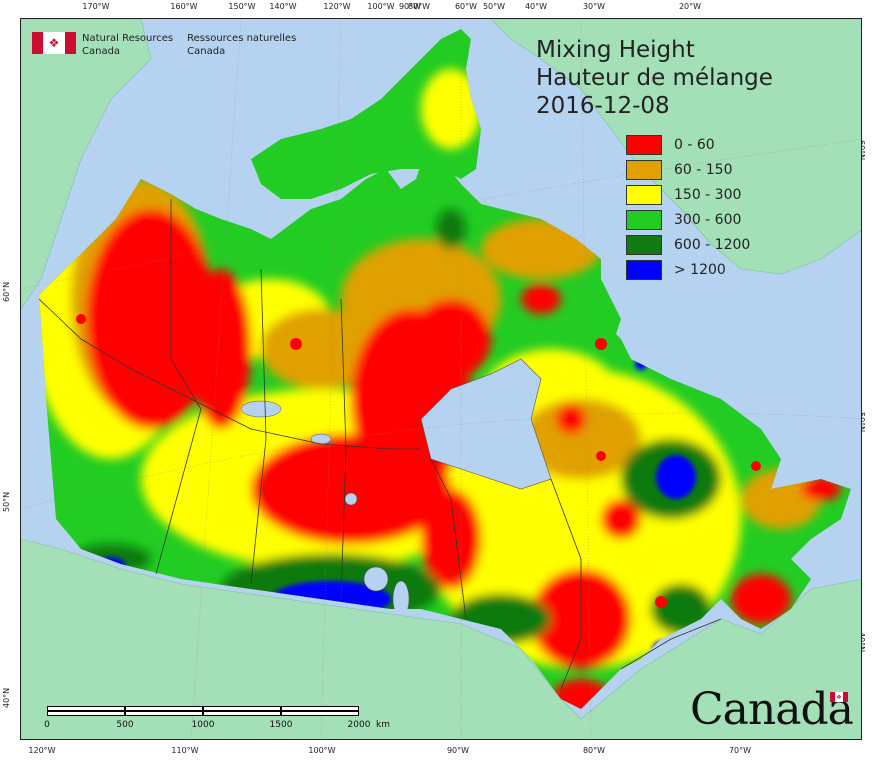 This screenshot has height=760, width=880. I want to click on legend-label: 300 - 600, so click(708, 219).